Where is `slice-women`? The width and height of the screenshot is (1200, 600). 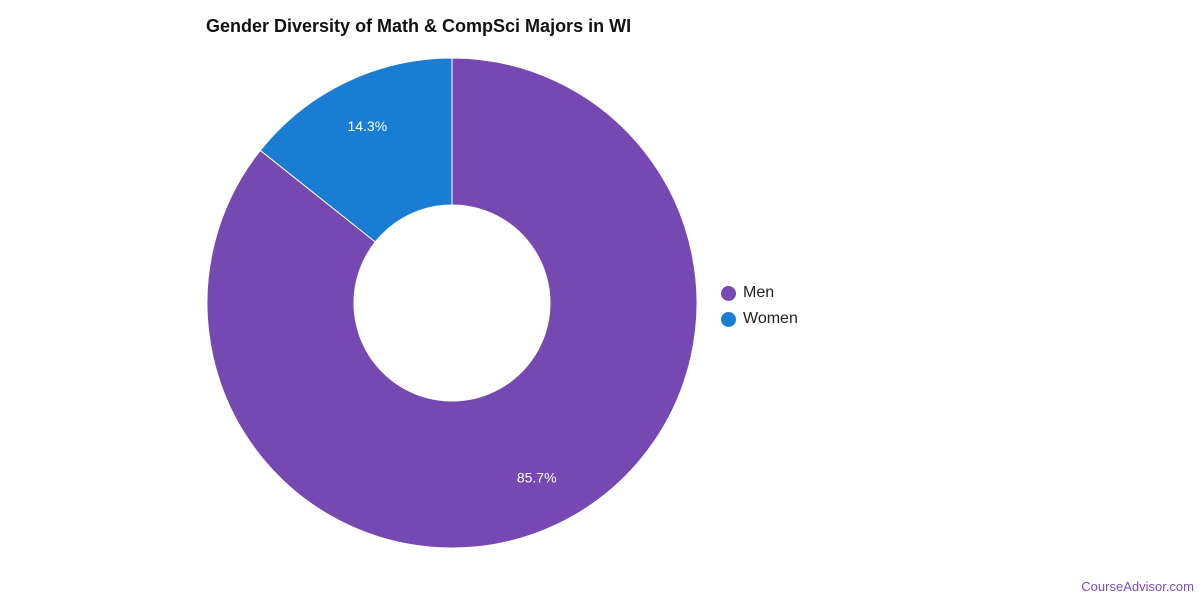
slice-women is located at coordinates (356, 150).